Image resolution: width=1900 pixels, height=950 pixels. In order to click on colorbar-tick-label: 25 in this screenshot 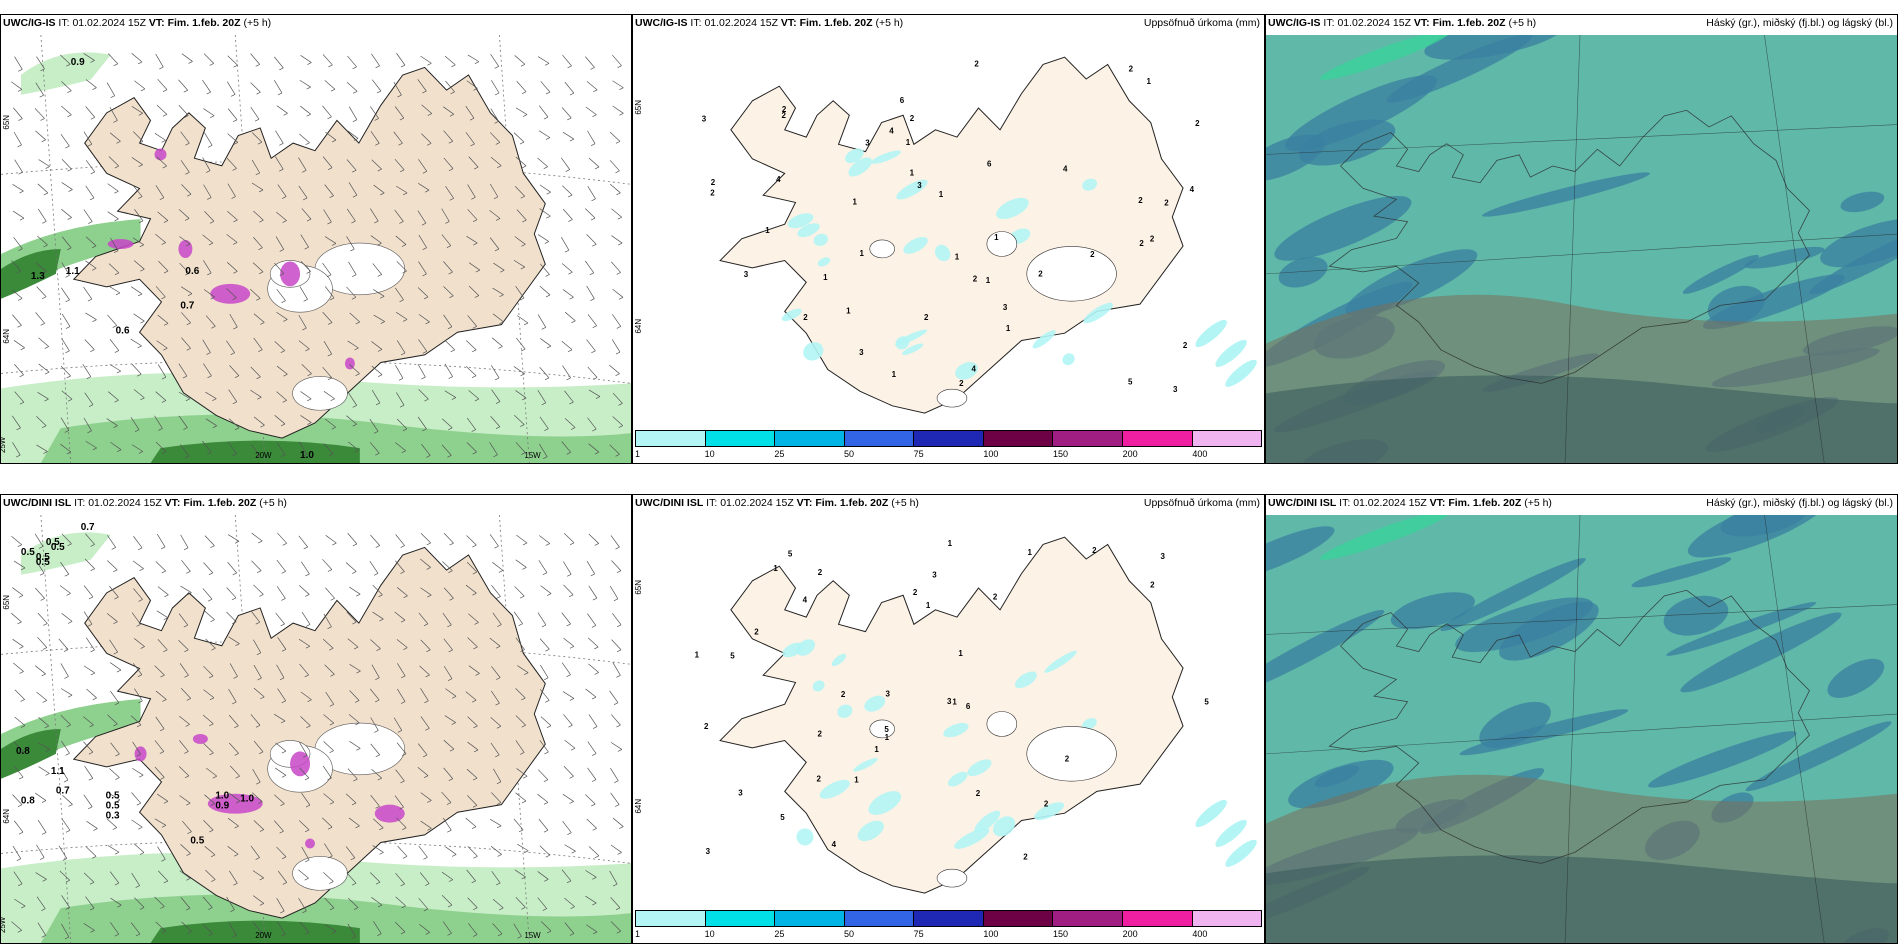, I will do `click(779, 934)`.